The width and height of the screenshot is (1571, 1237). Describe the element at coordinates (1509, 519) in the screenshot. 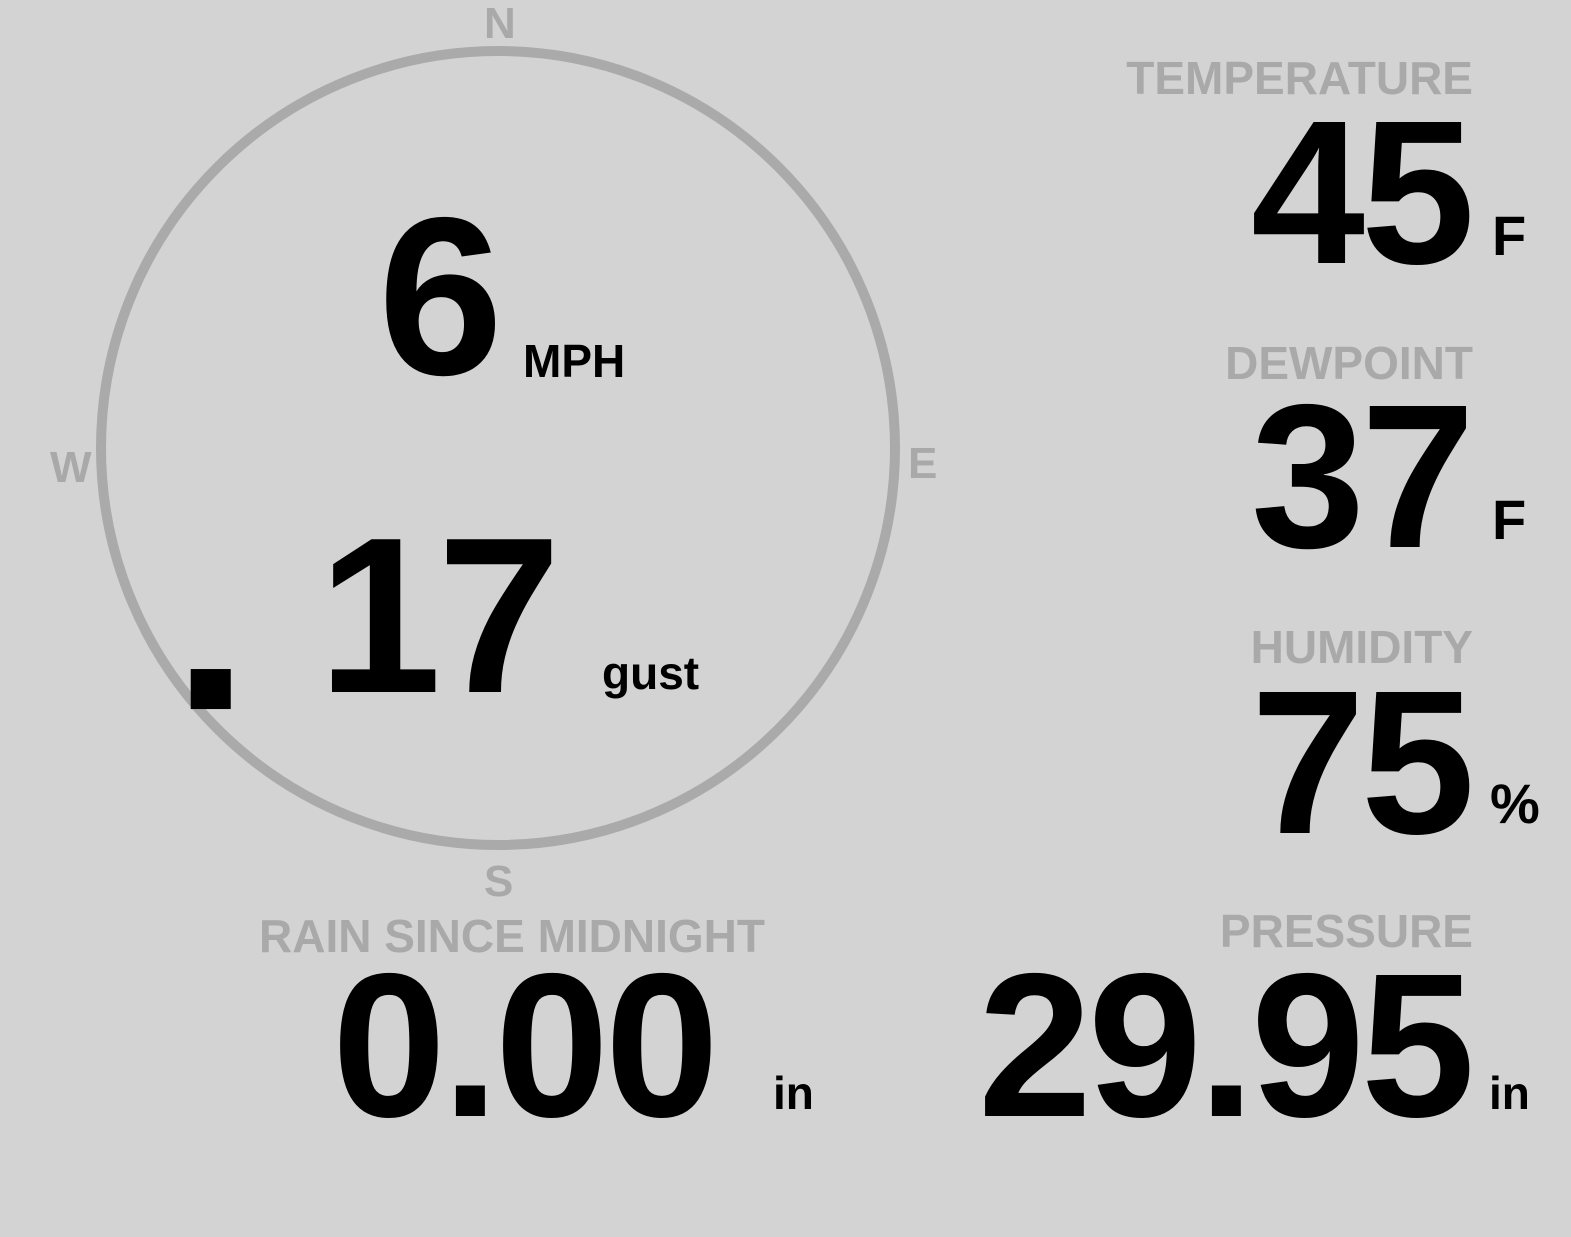

I see `dewpoint-unit: F` at that location.